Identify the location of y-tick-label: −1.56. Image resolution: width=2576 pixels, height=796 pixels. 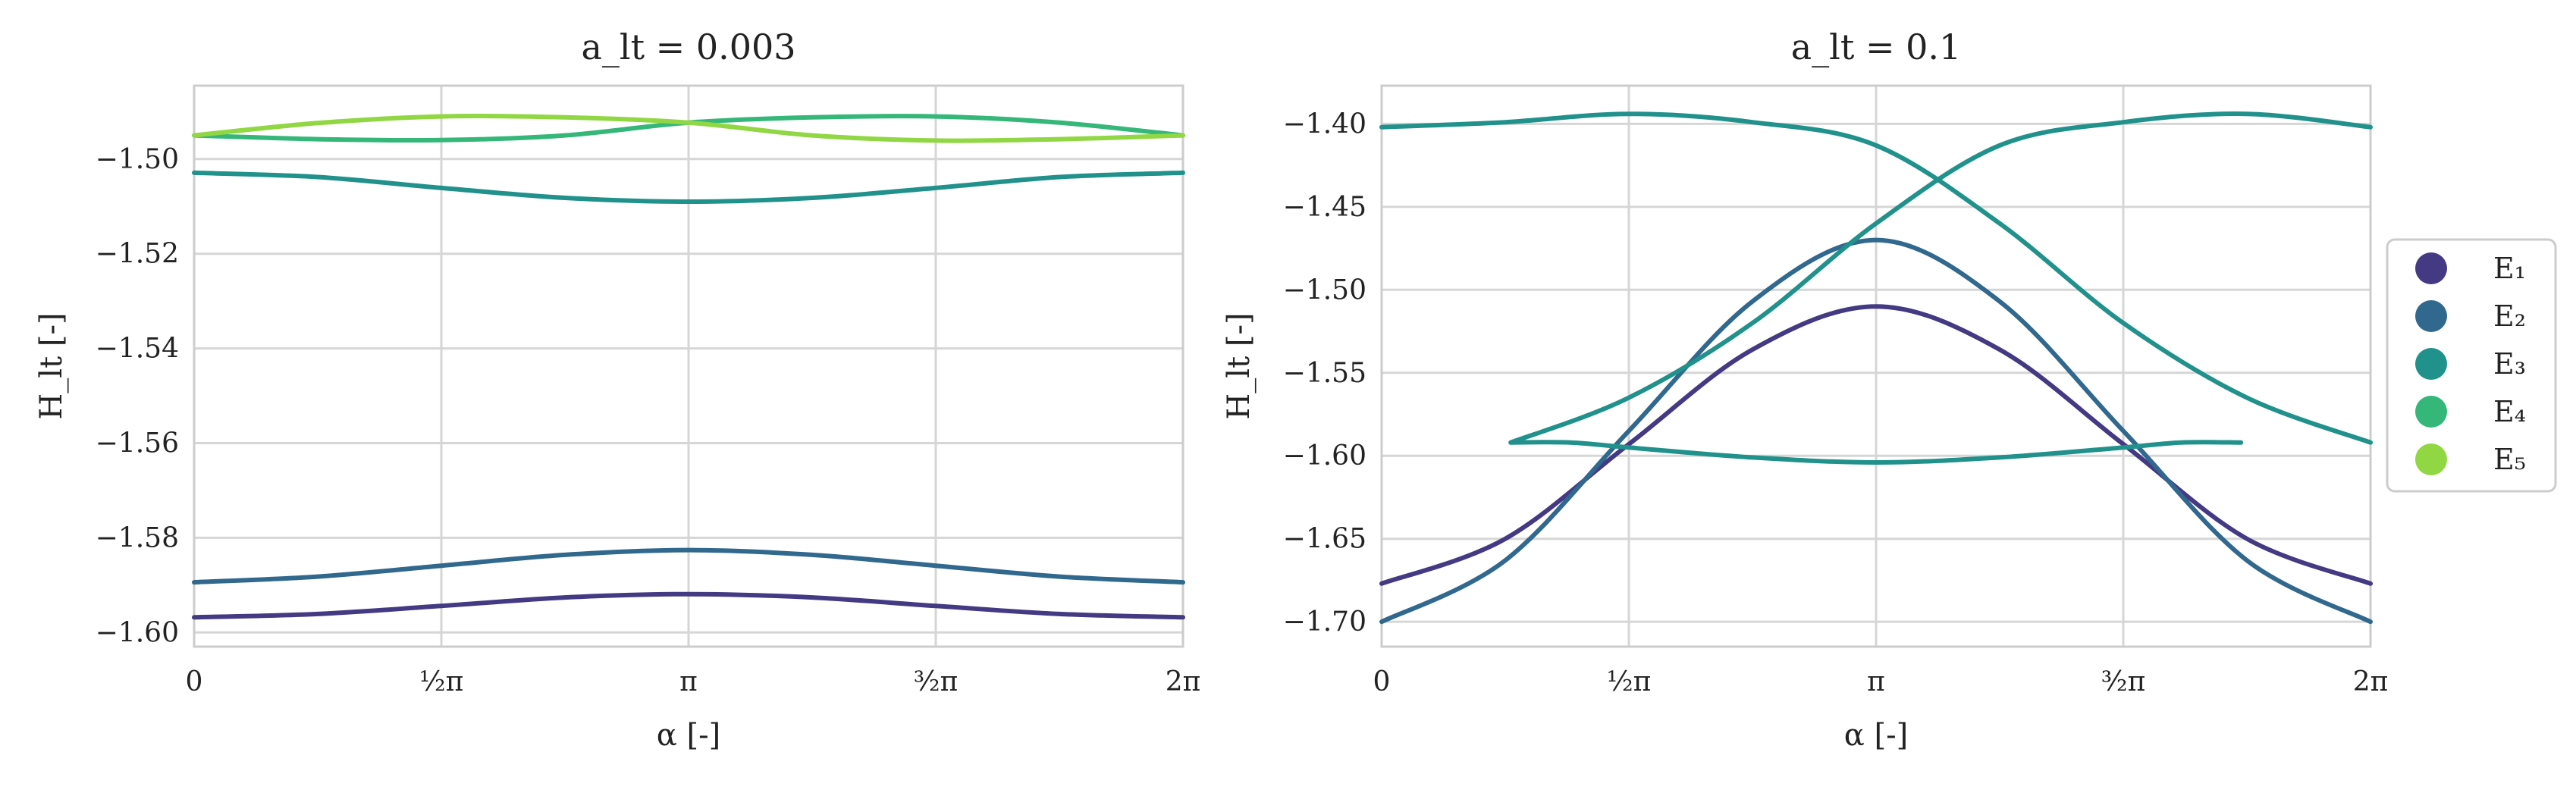
(137, 444).